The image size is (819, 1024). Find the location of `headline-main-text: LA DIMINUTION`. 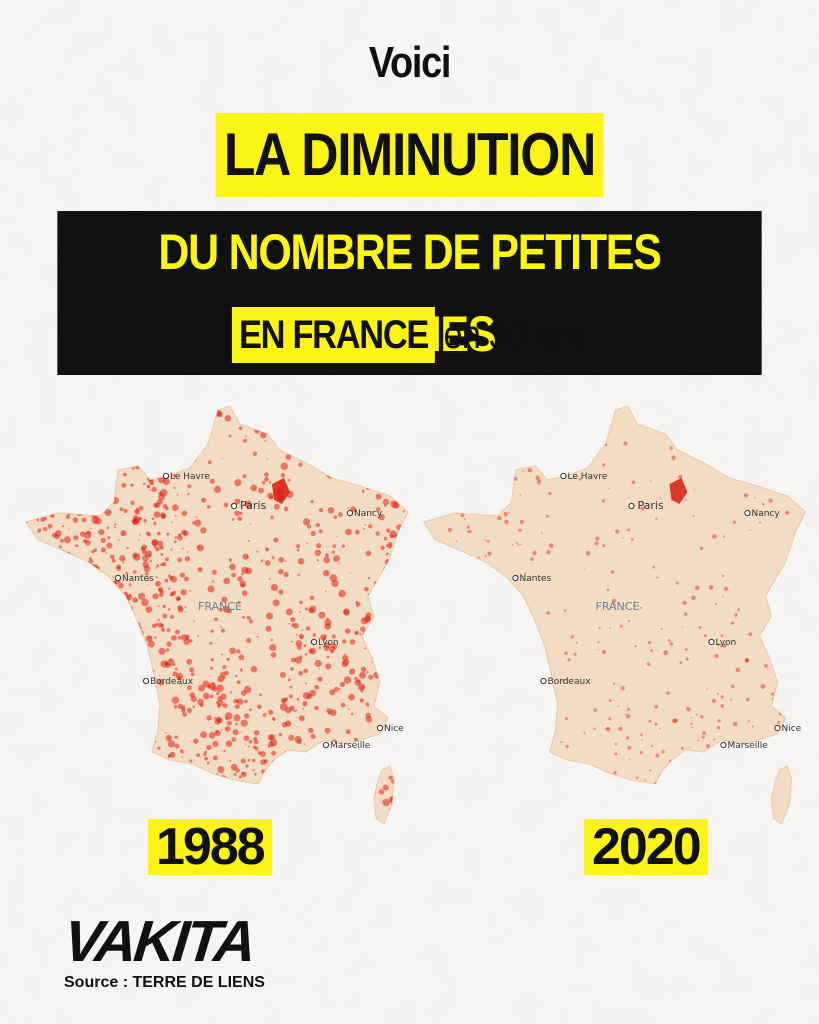

headline-main-text: LA DIMINUTION is located at coordinates (409, 155).